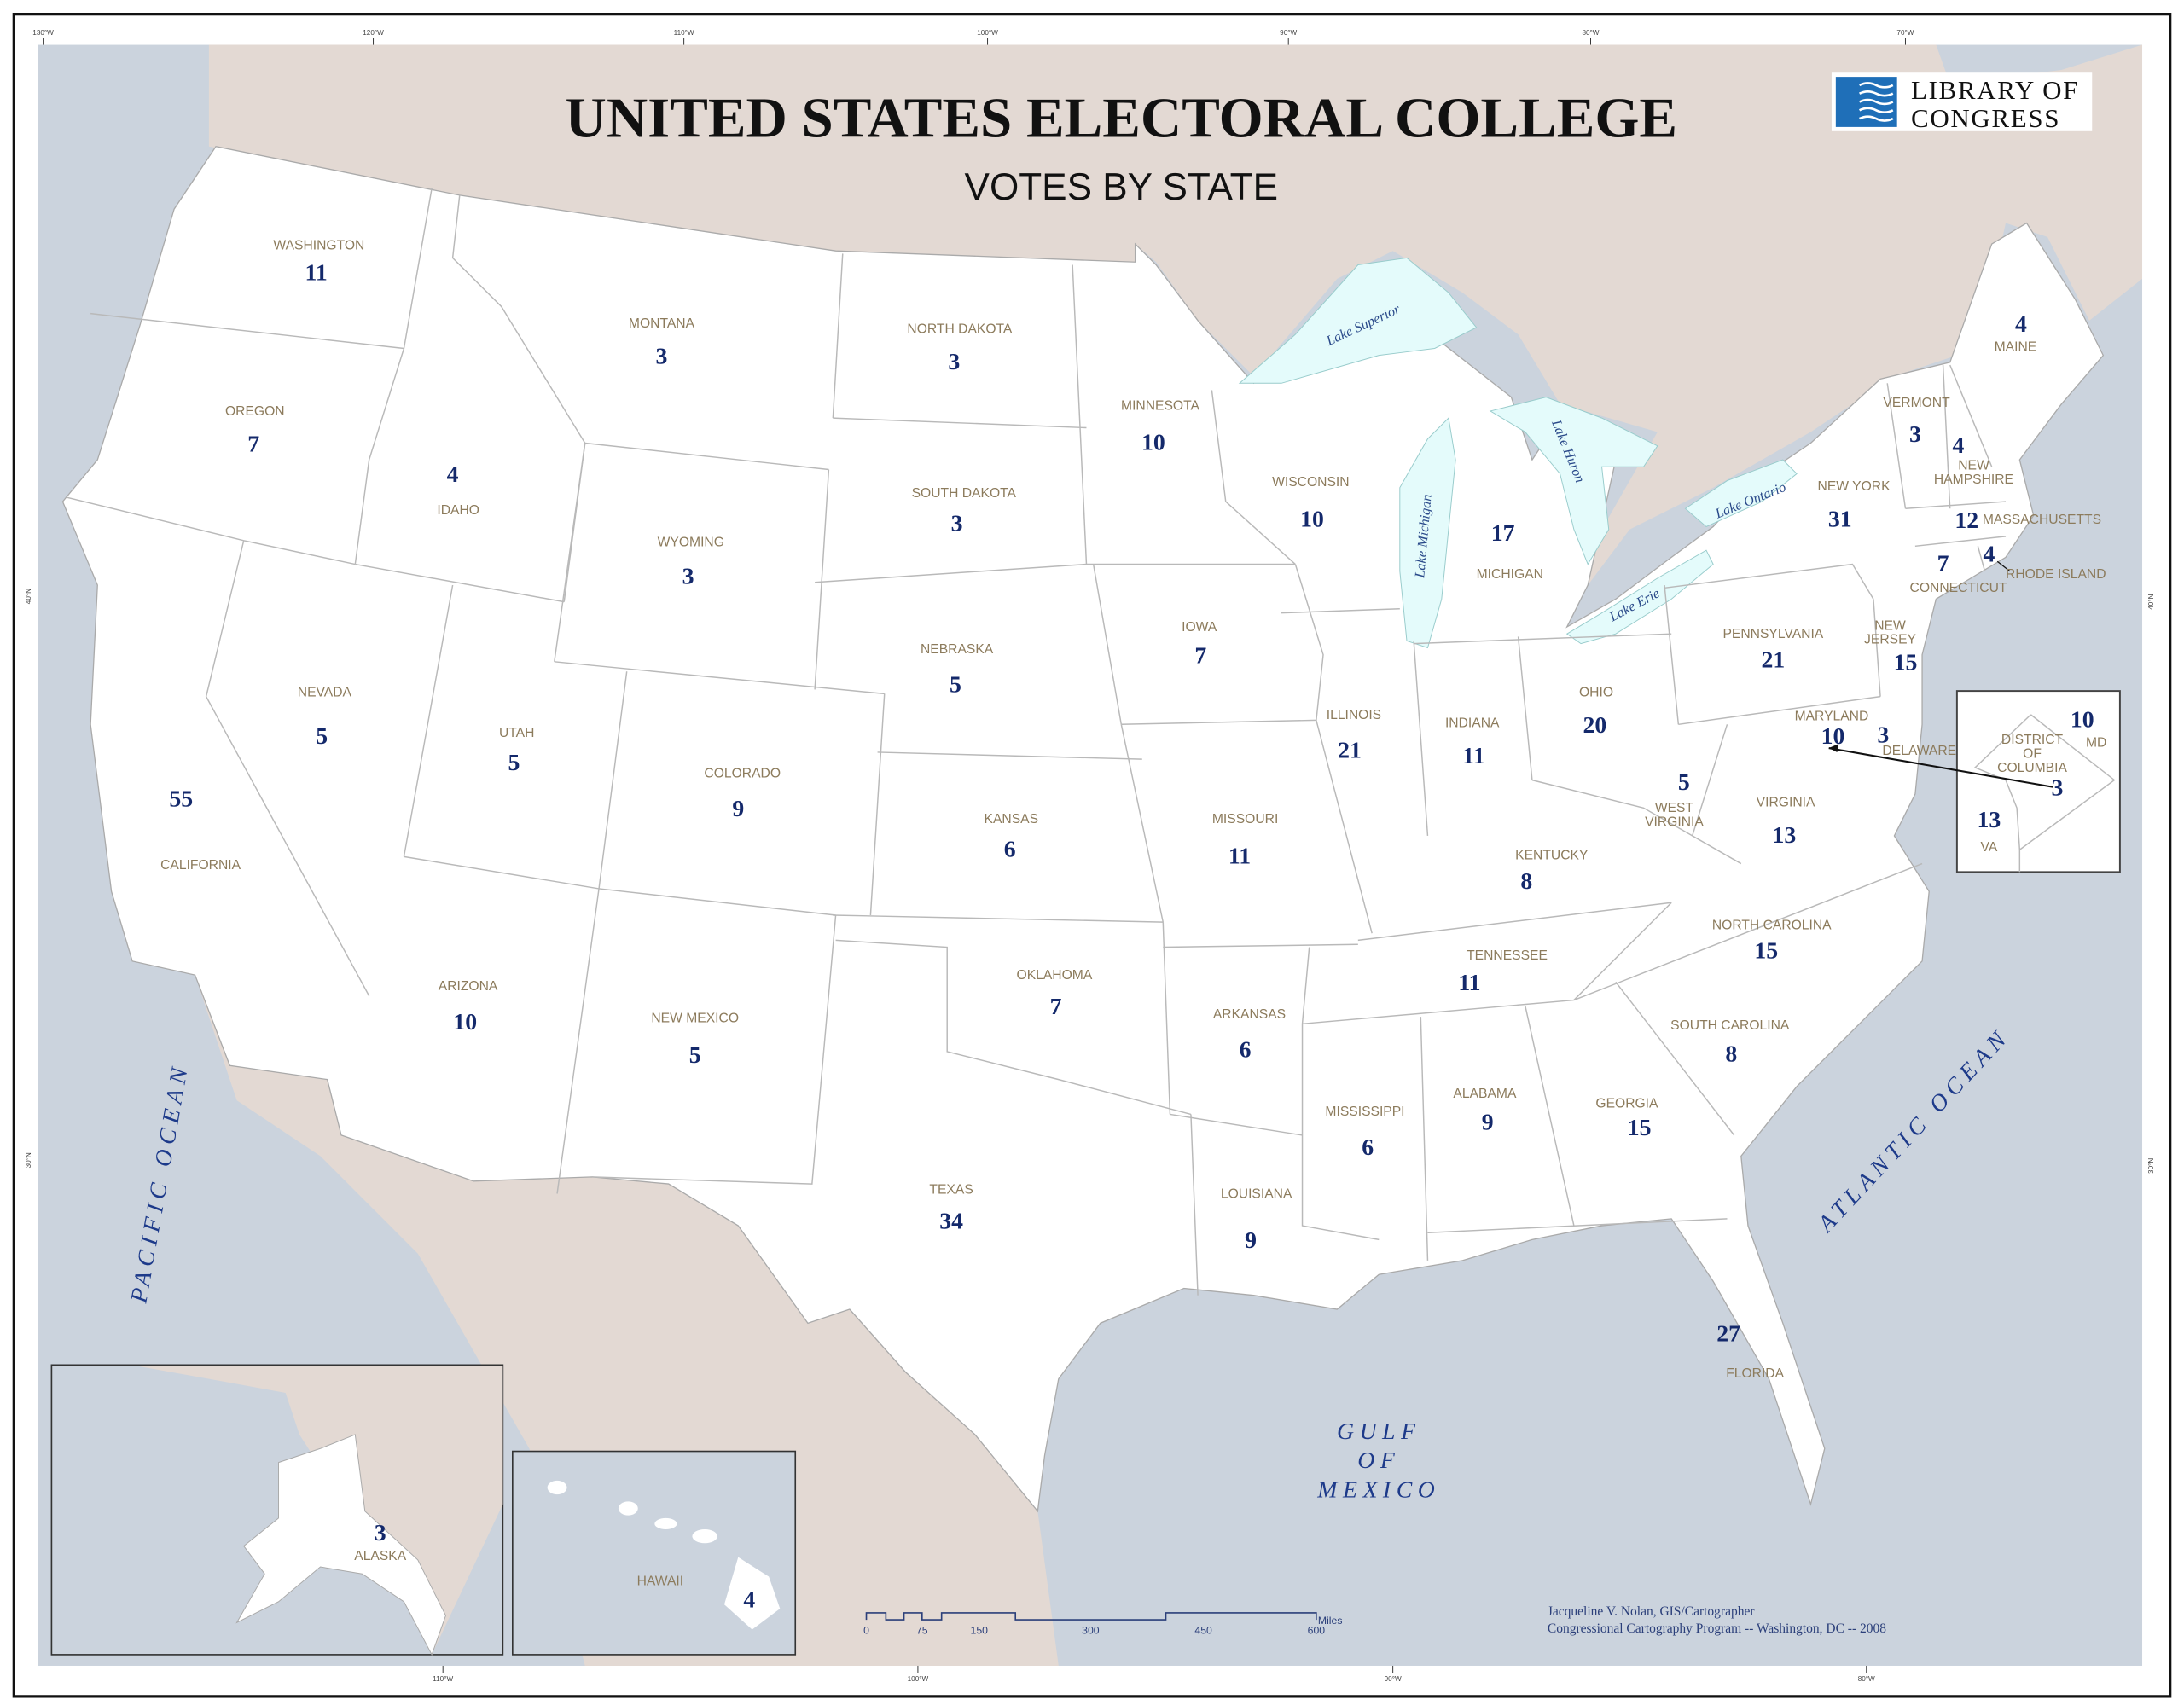  I want to click on state-pennsylvania: PENNSYLVANIA 21, so click(1772, 650).